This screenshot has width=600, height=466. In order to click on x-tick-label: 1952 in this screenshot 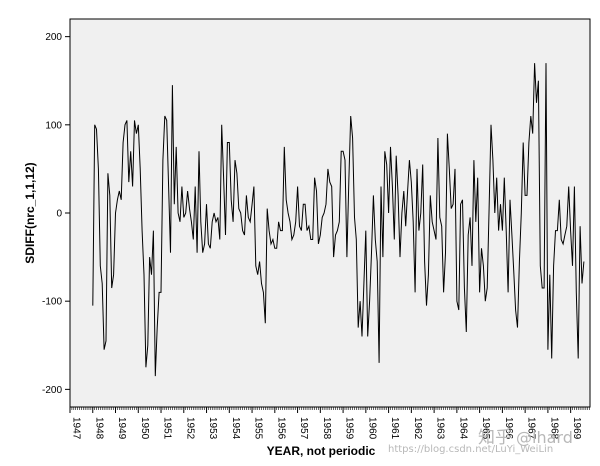, I will do `click(189, 428)`.